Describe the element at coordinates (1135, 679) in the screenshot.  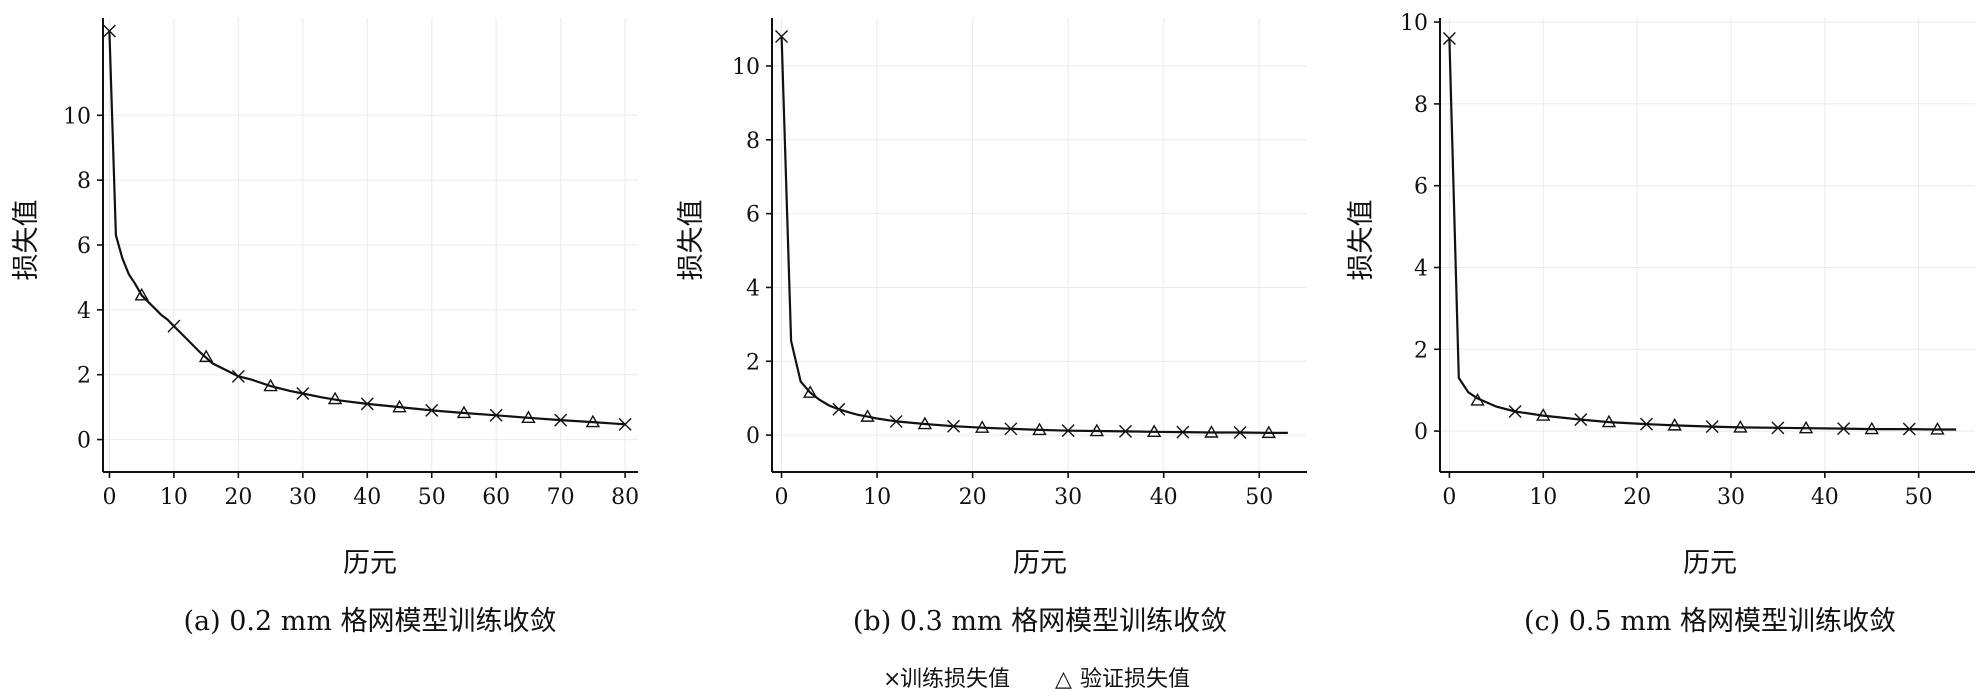
I see `legend-label-val: 验证损失值` at that location.